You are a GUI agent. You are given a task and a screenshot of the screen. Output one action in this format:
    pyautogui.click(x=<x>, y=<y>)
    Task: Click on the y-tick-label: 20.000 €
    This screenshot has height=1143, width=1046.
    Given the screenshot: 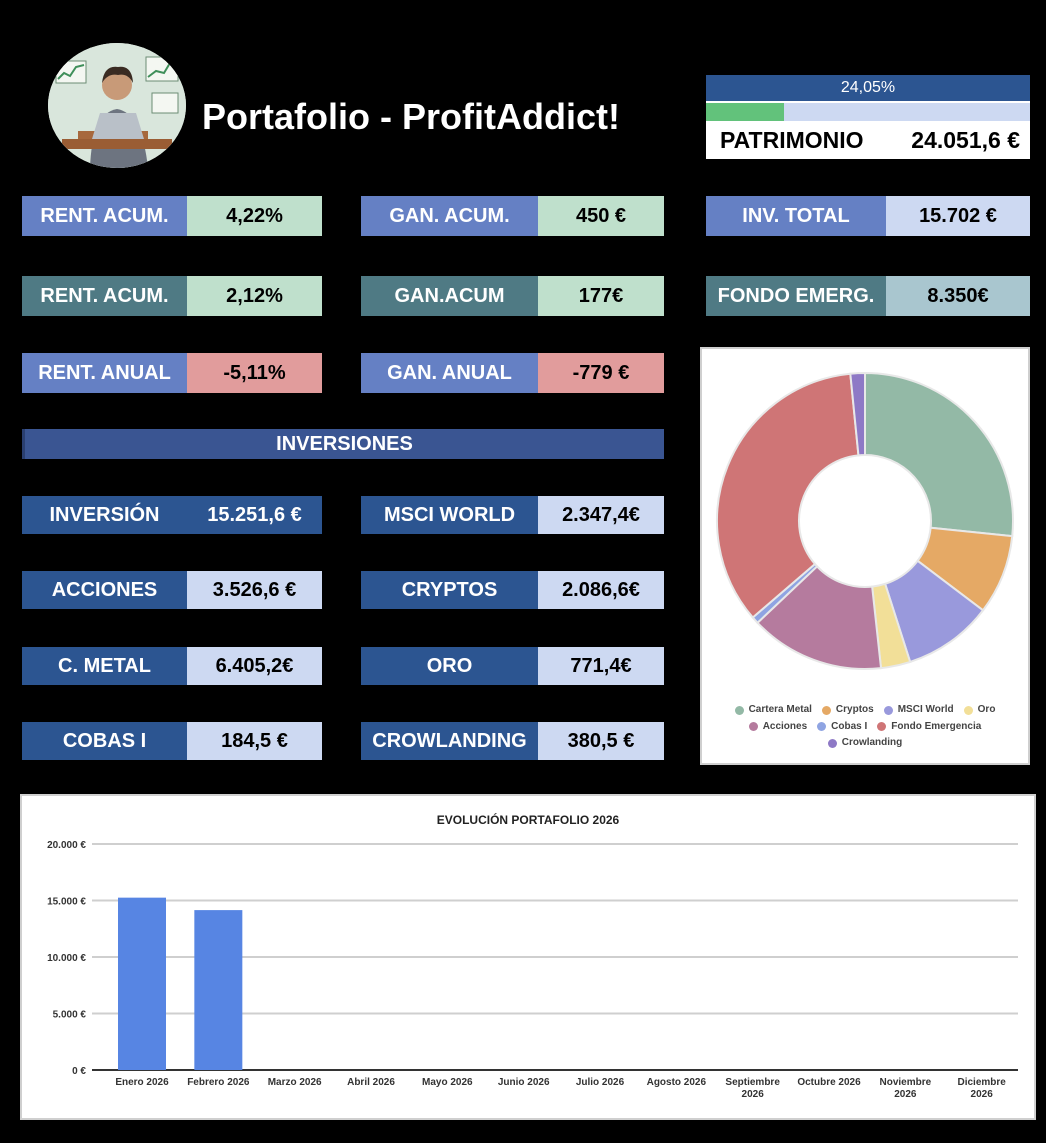 What is the action you would take?
    pyautogui.click(x=66, y=845)
    